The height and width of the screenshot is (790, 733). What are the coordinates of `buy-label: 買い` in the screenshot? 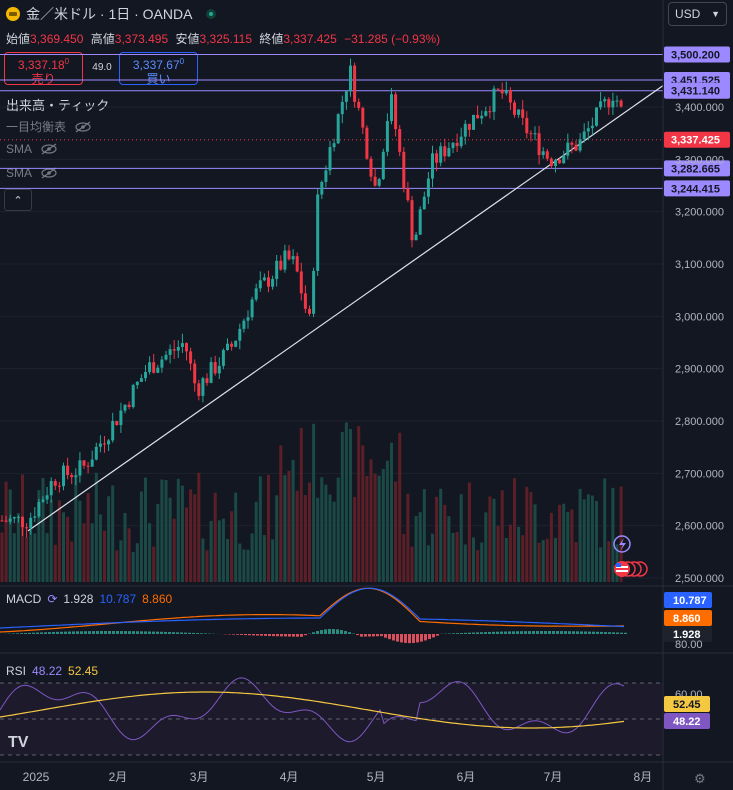 It's located at (158, 79).